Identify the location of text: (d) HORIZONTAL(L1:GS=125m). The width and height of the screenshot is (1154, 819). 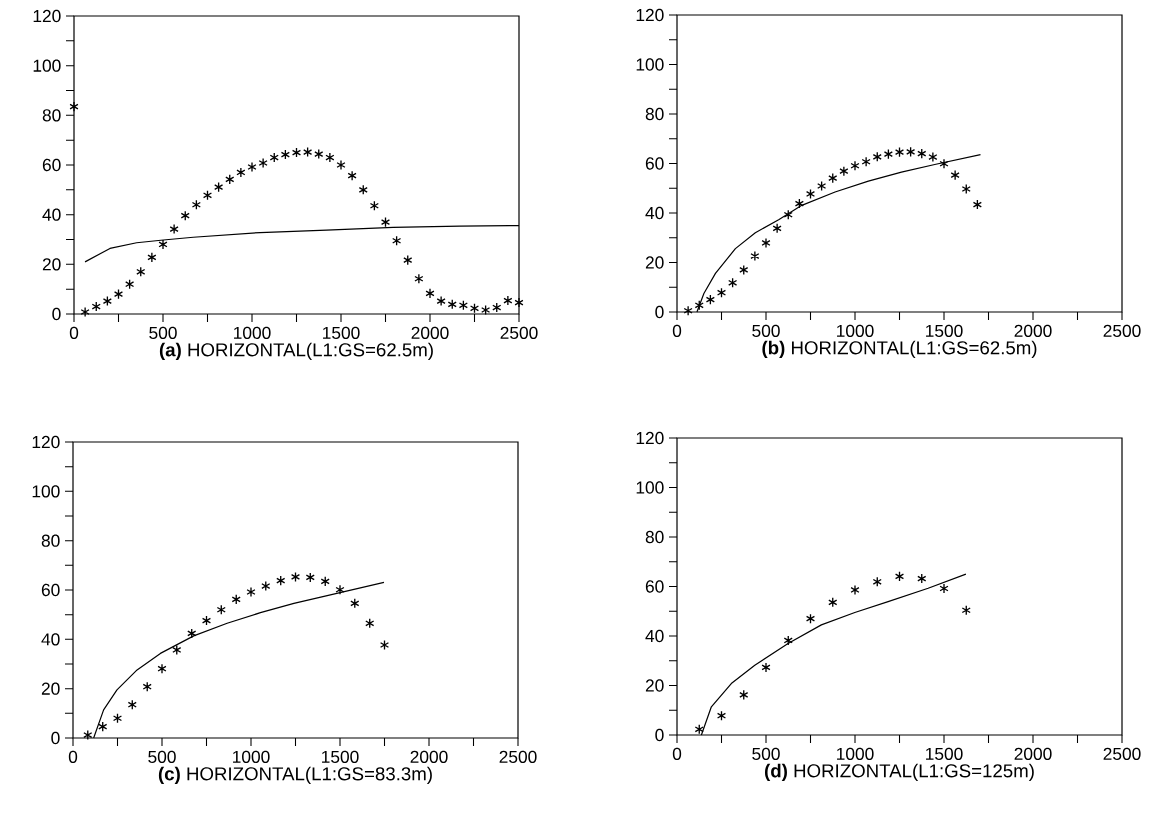
(899, 772).